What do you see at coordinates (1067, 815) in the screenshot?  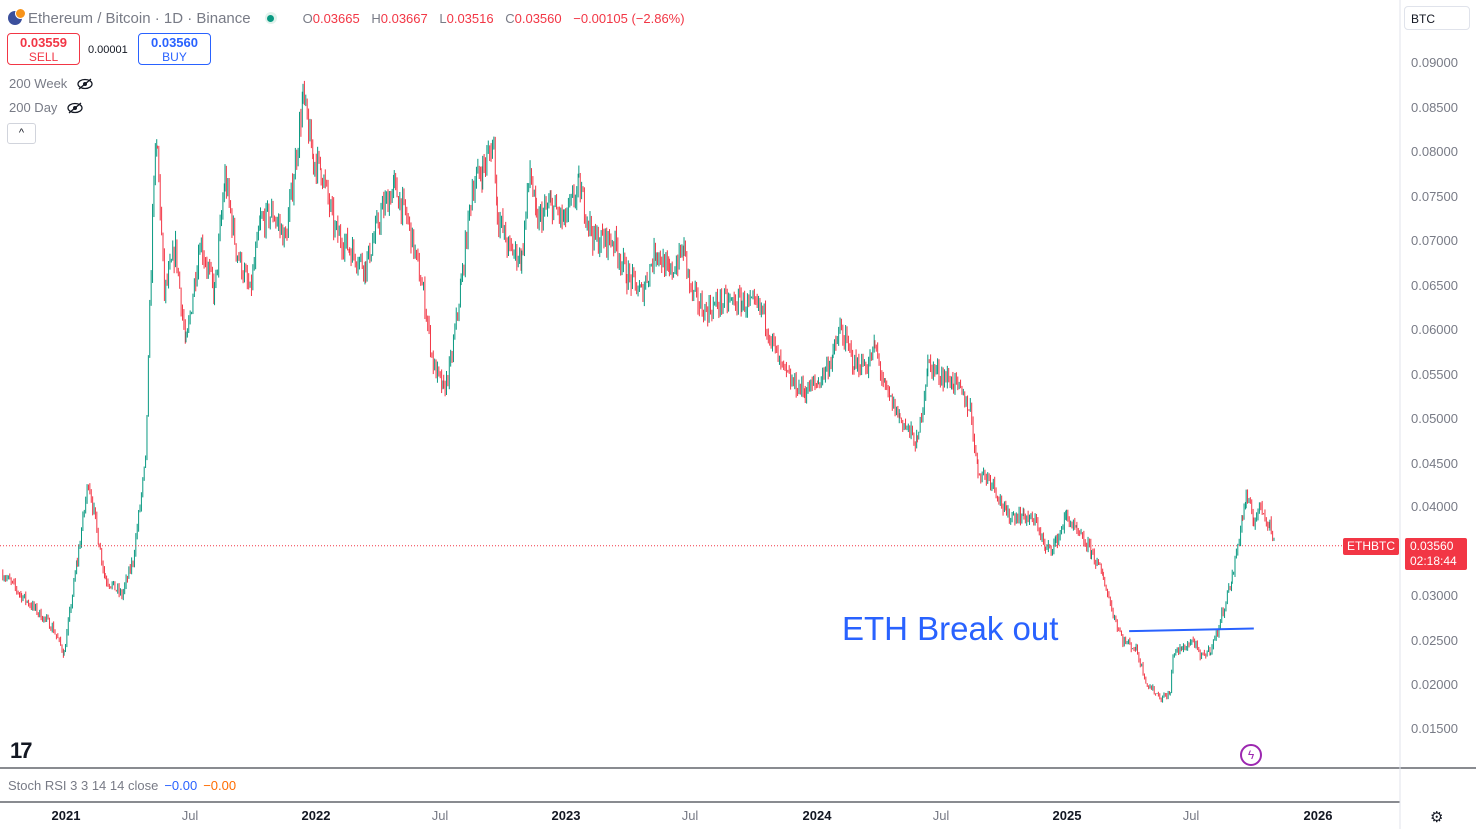 I see `time-tick: 2025` at bounding box center [1067, 815].